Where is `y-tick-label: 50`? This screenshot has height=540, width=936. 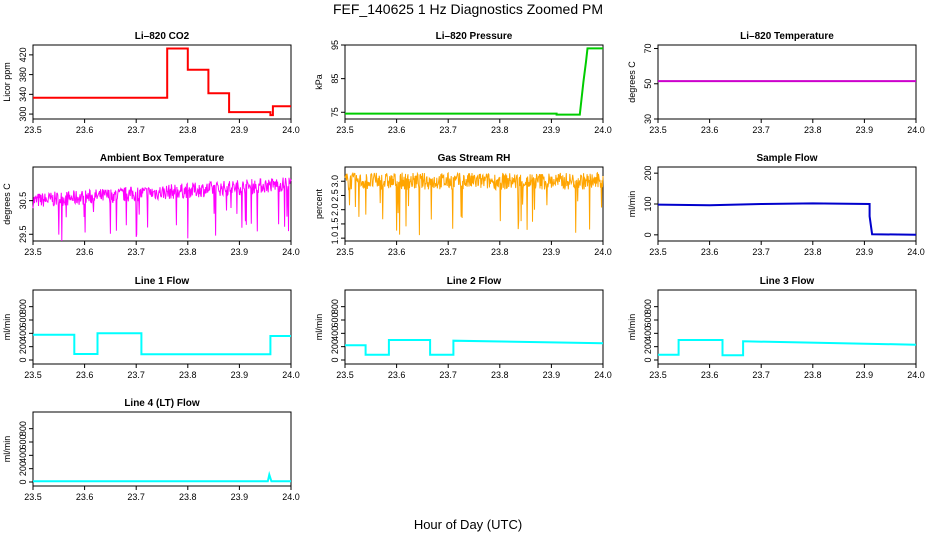
y-tick-label: 50 is located at coordinates (648, 84).